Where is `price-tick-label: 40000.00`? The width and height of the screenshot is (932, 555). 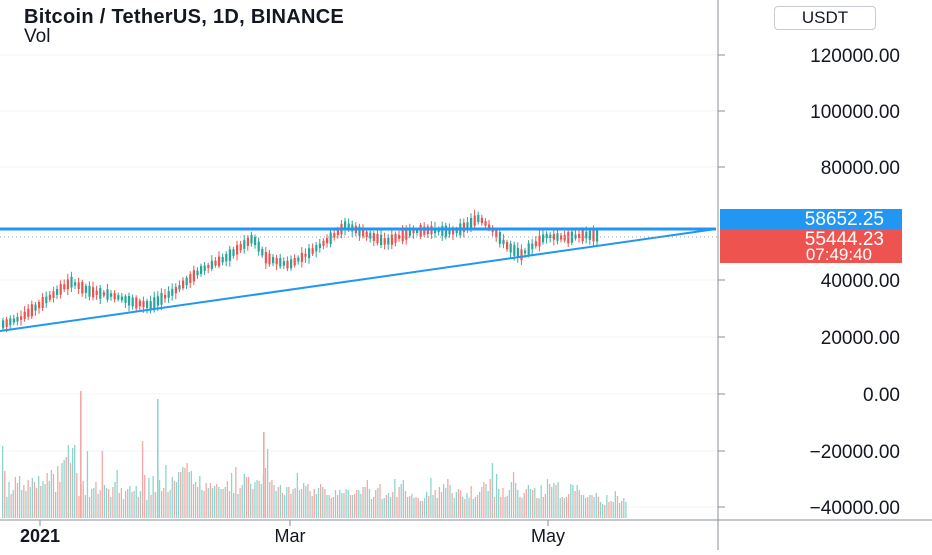
price-tick-label: 40000.00 is located at coordinates (860, 281).